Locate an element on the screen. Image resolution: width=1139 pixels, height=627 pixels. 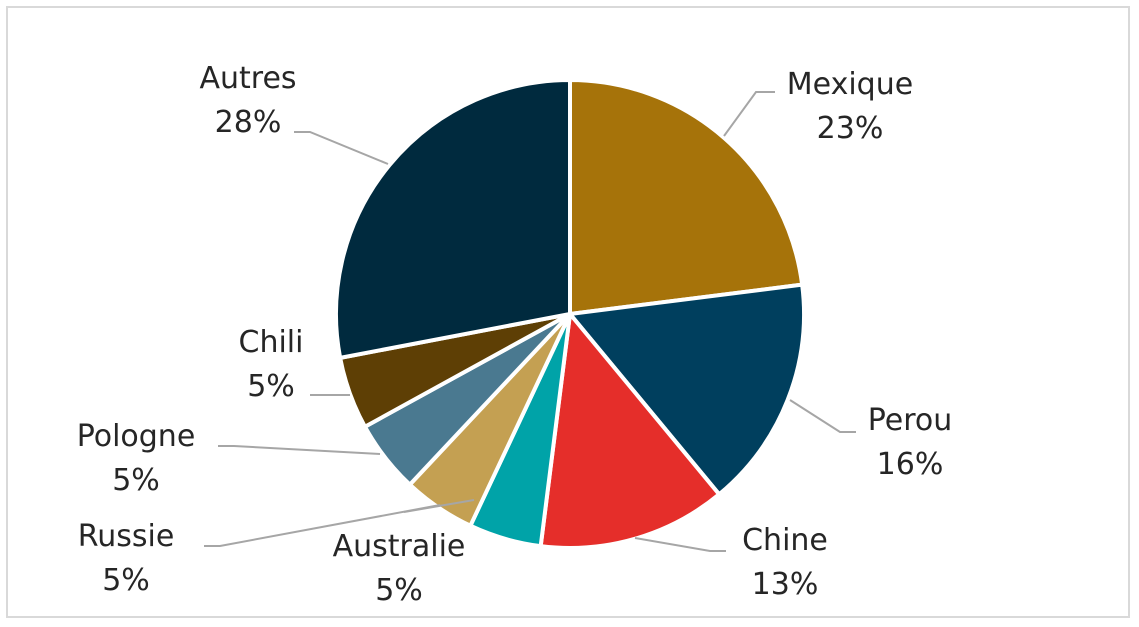
leader-line-russie is located at coordinates (322, 525).